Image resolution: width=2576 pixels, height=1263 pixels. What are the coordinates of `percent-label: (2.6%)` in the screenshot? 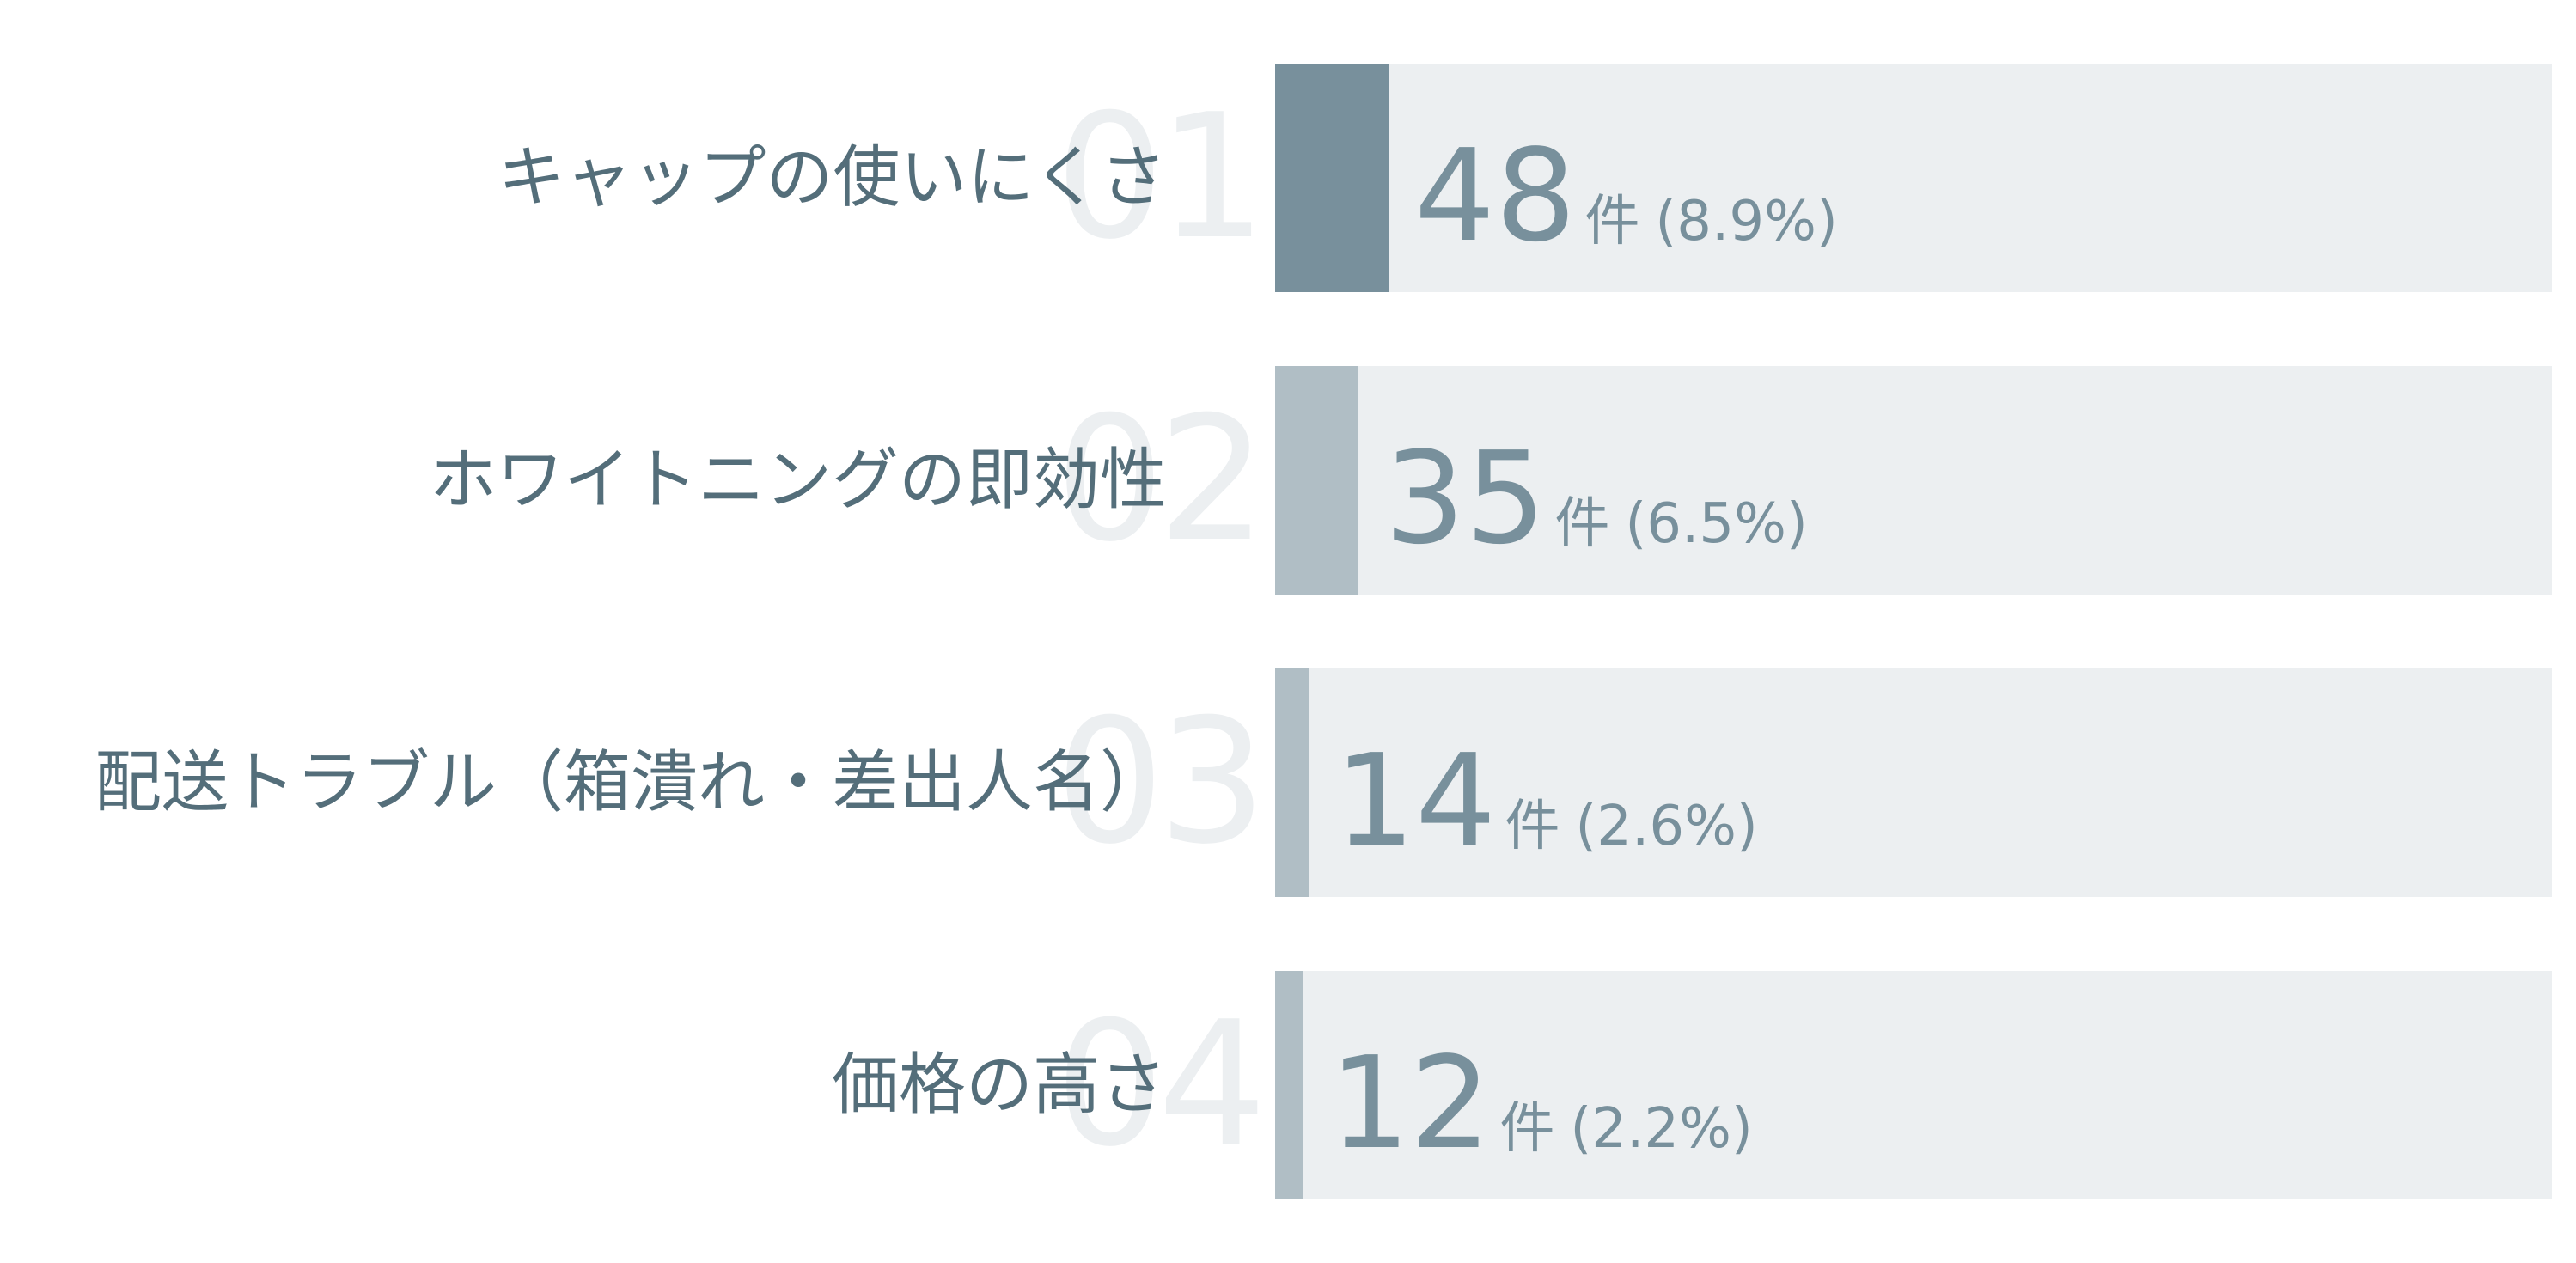 It's located at (1666, 826).